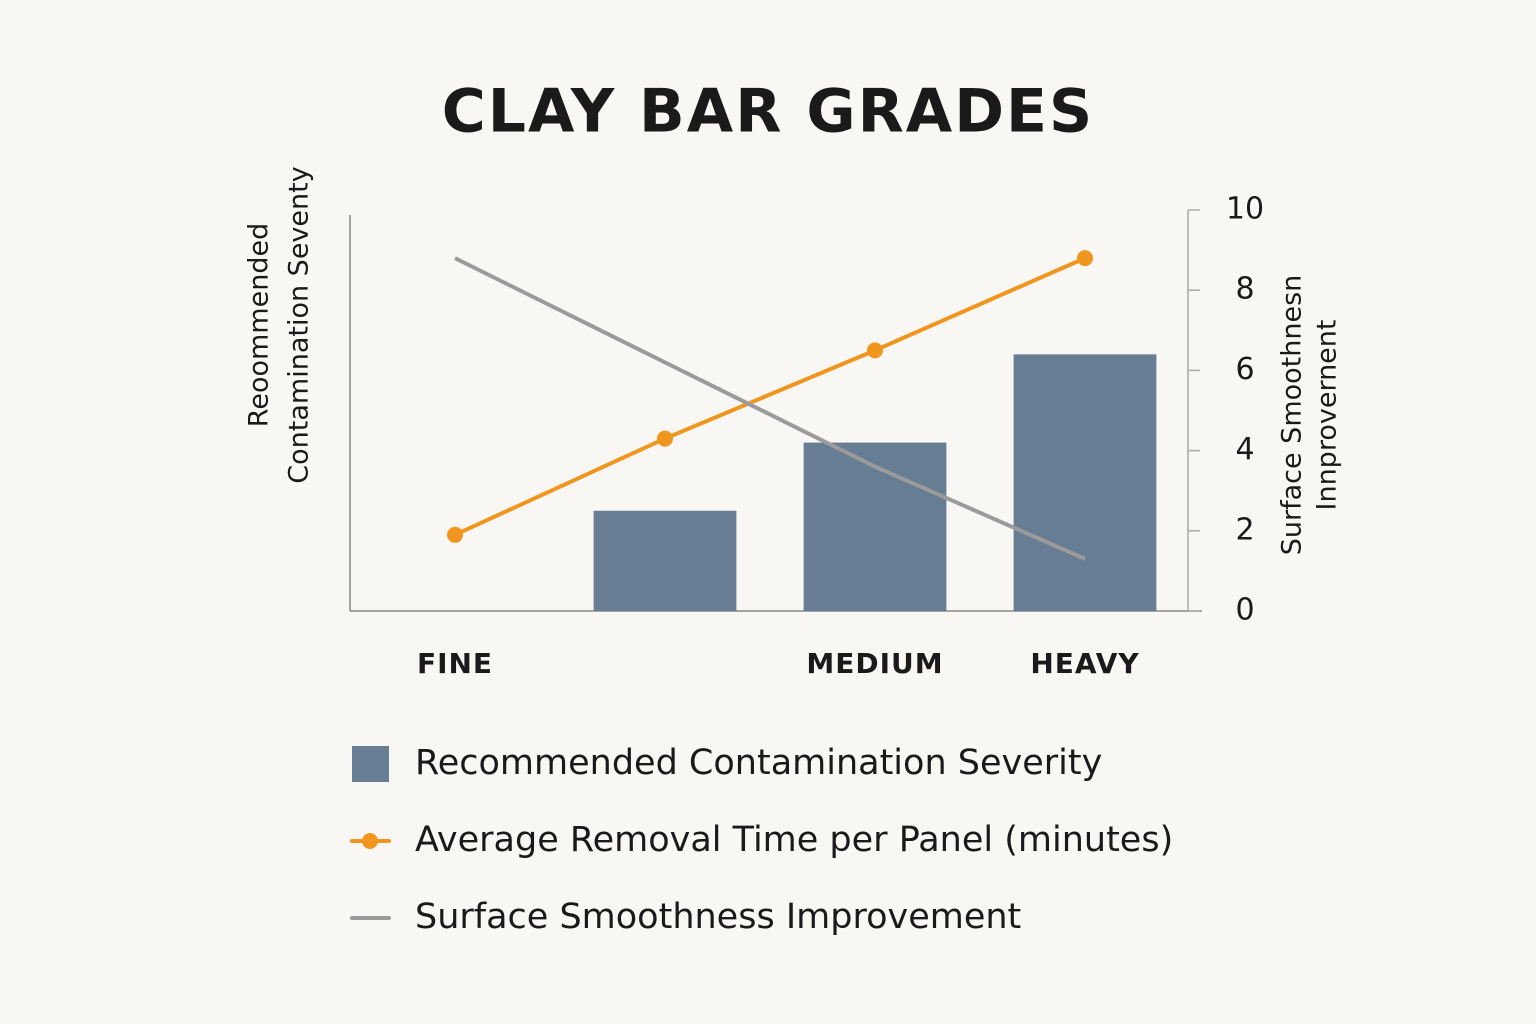 This screenshot has height=1024, width=1536. What do you see at coordinates (874, 663) in the screenshot?
I see `x-tick-label: MEDIUM` at bounding box center [874, 663].